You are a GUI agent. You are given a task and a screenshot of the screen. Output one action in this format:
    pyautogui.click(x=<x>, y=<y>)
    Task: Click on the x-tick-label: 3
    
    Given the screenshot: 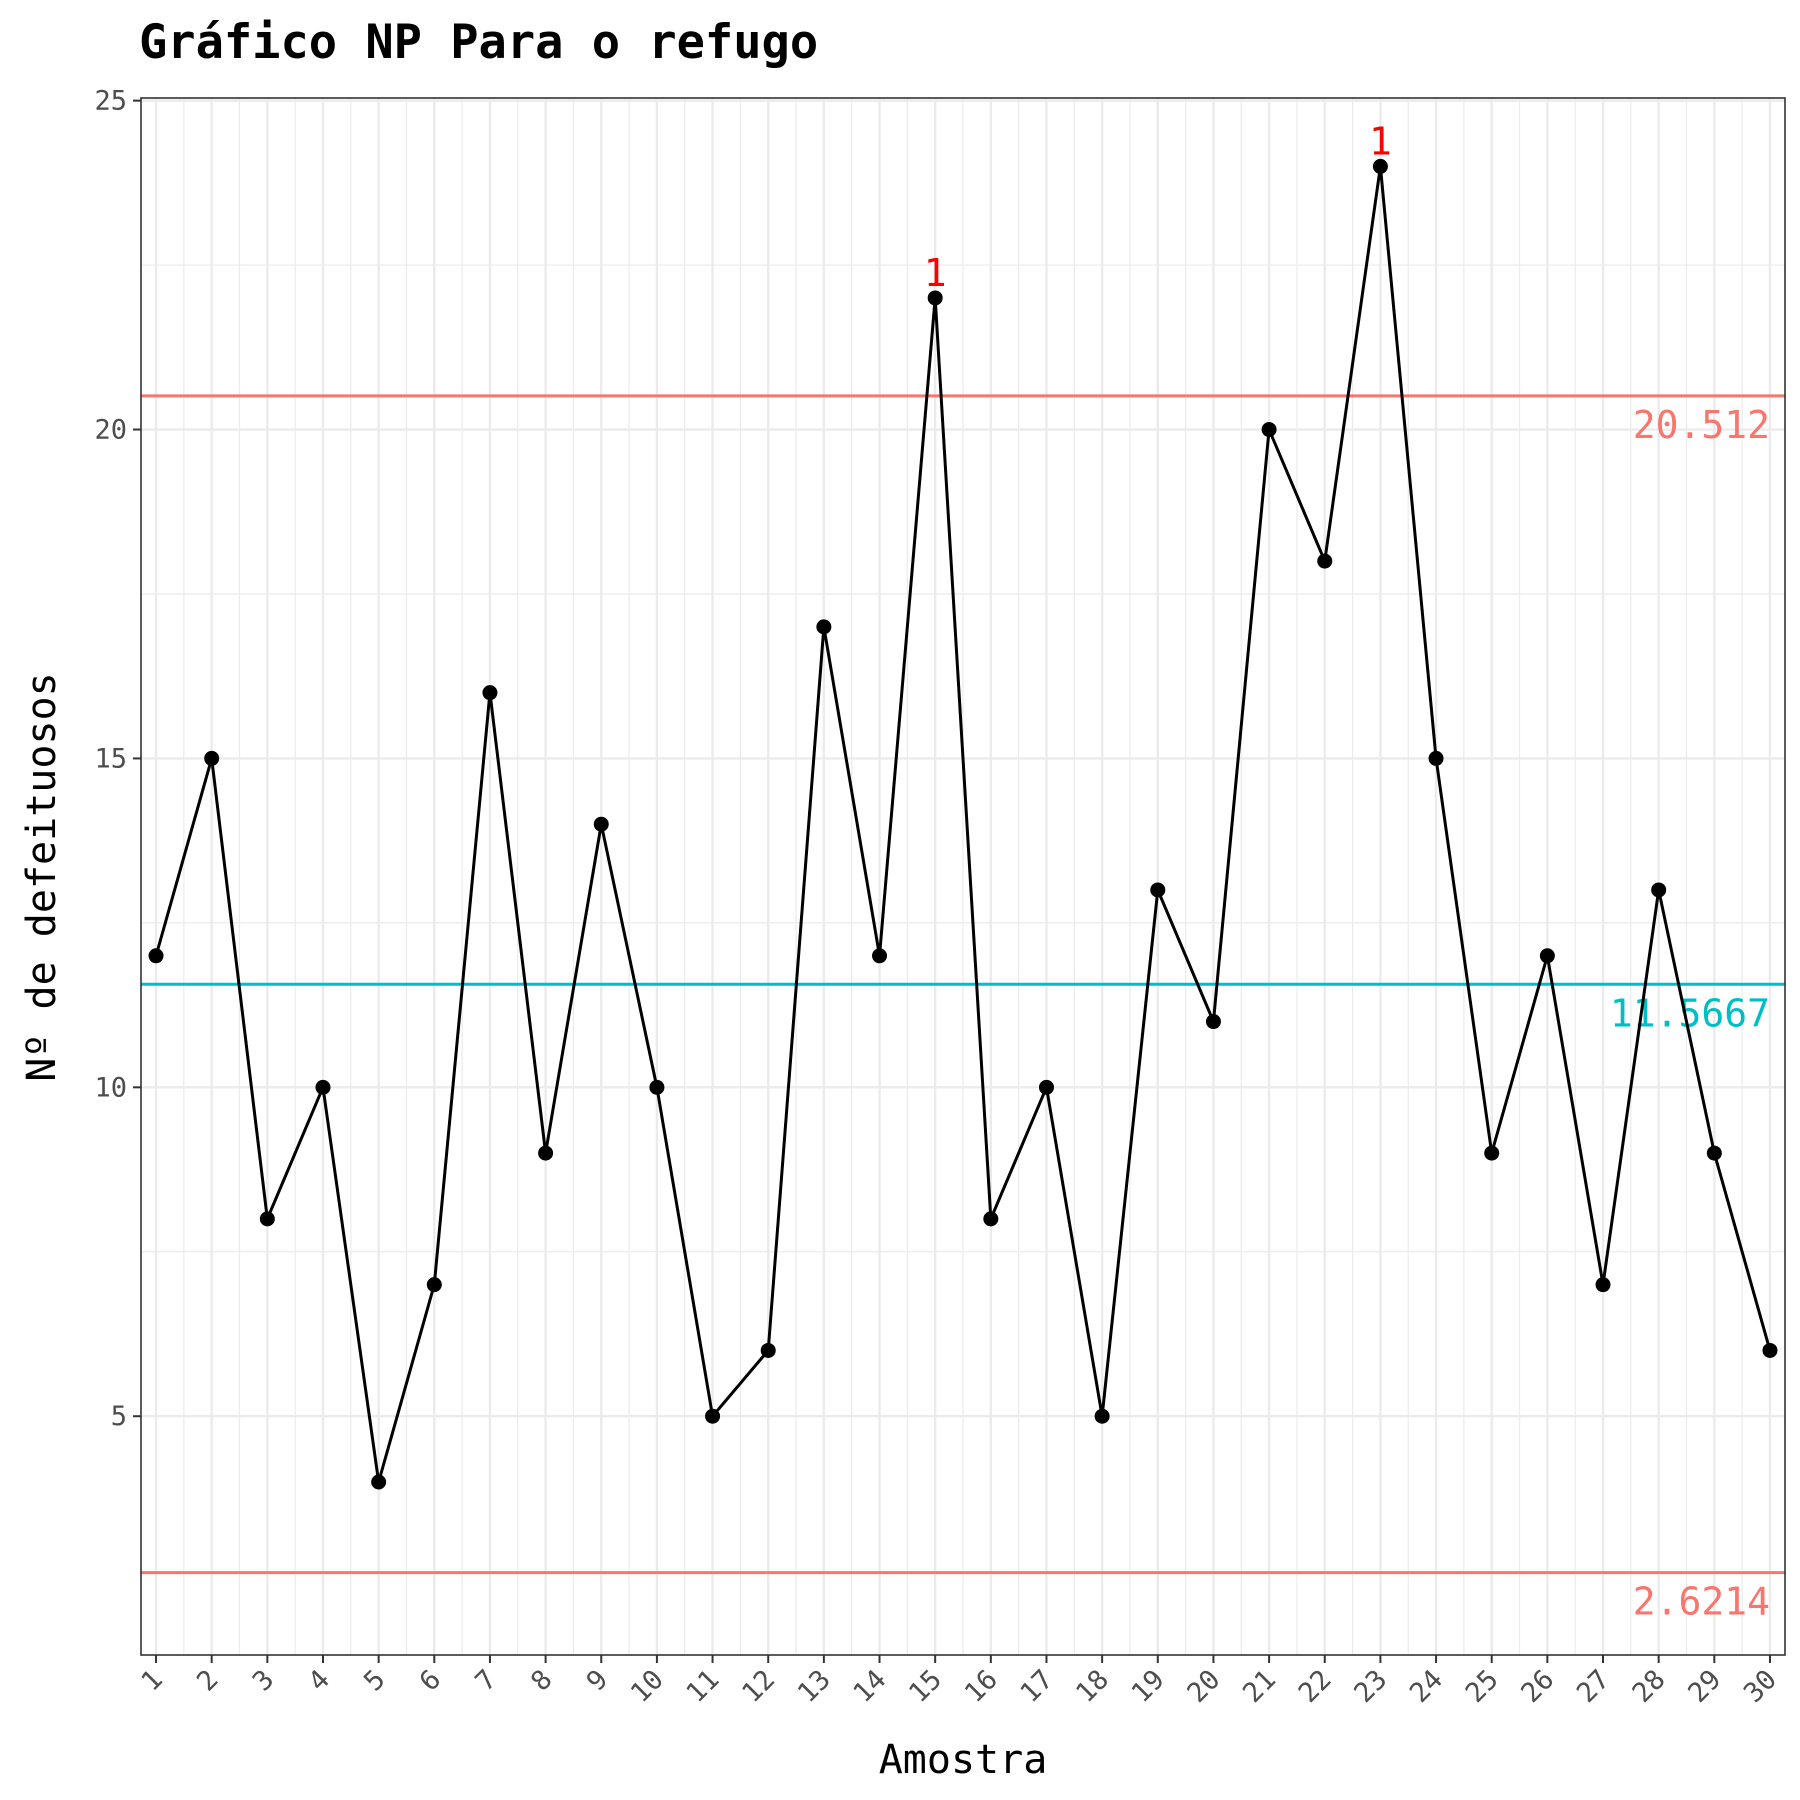 What is the action you would take?
    pyautogui.click(x=263, y=1680)
    